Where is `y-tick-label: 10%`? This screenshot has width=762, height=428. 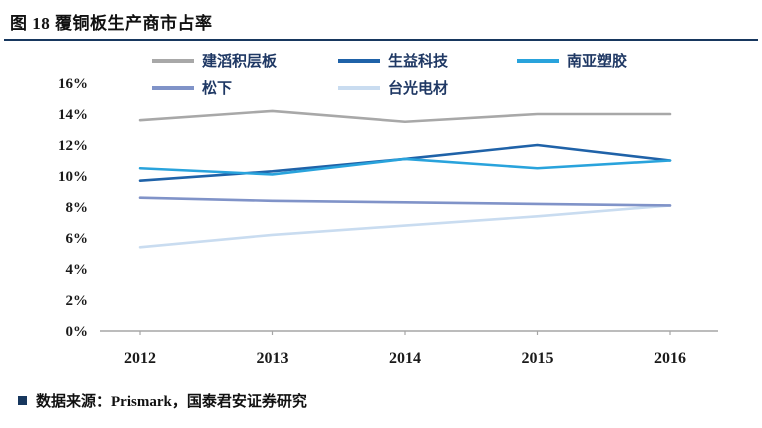
y-tick-label: 10% is located at coordinates (73, 177).